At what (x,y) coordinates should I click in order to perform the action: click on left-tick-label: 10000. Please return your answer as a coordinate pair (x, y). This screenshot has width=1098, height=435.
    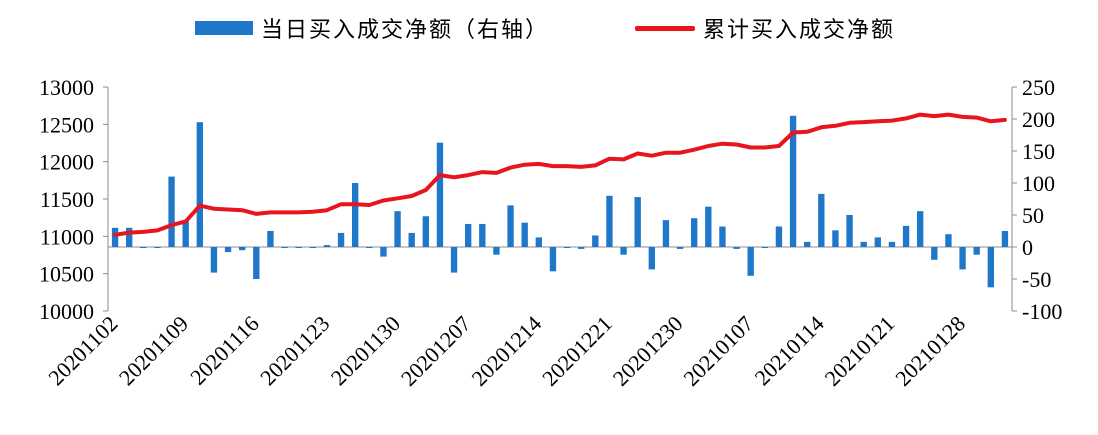
    Looking at the image, I should click on (66, 311).